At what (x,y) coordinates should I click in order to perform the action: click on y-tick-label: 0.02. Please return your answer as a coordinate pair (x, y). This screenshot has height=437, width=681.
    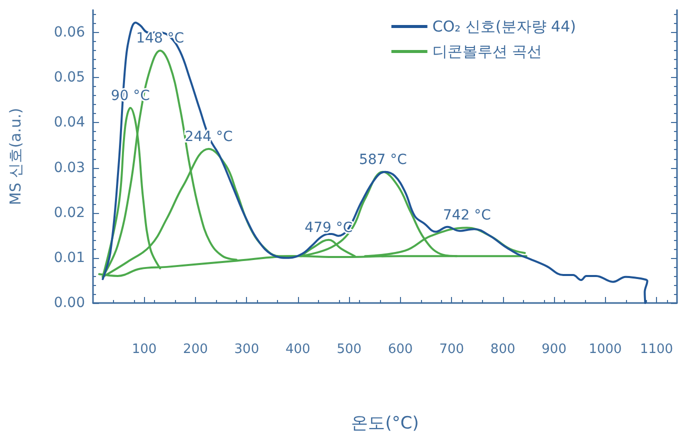
    Looking at the image, I should click on (69, 212).